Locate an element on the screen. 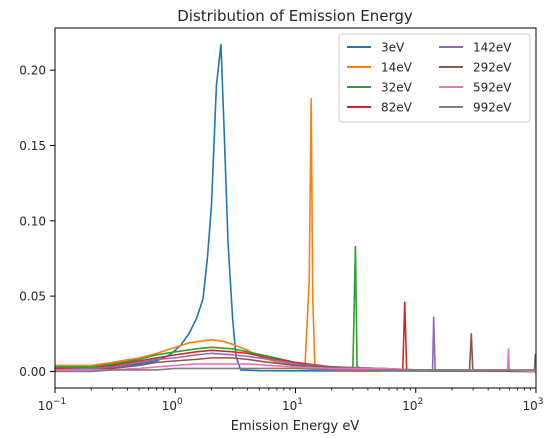 This screenshot has height=438, width=553. legend: 3eV 14eV 32eV 82eV 142eV 292eV 592eV 992eV is located at coordinates (434, 78).